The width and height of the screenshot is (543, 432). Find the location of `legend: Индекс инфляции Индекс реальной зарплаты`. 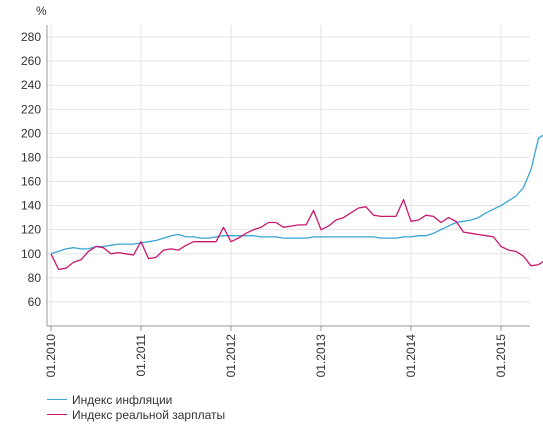

legend: Индекс инфляции Индекс реальной зарплаты is located at coordinates (136, 407).